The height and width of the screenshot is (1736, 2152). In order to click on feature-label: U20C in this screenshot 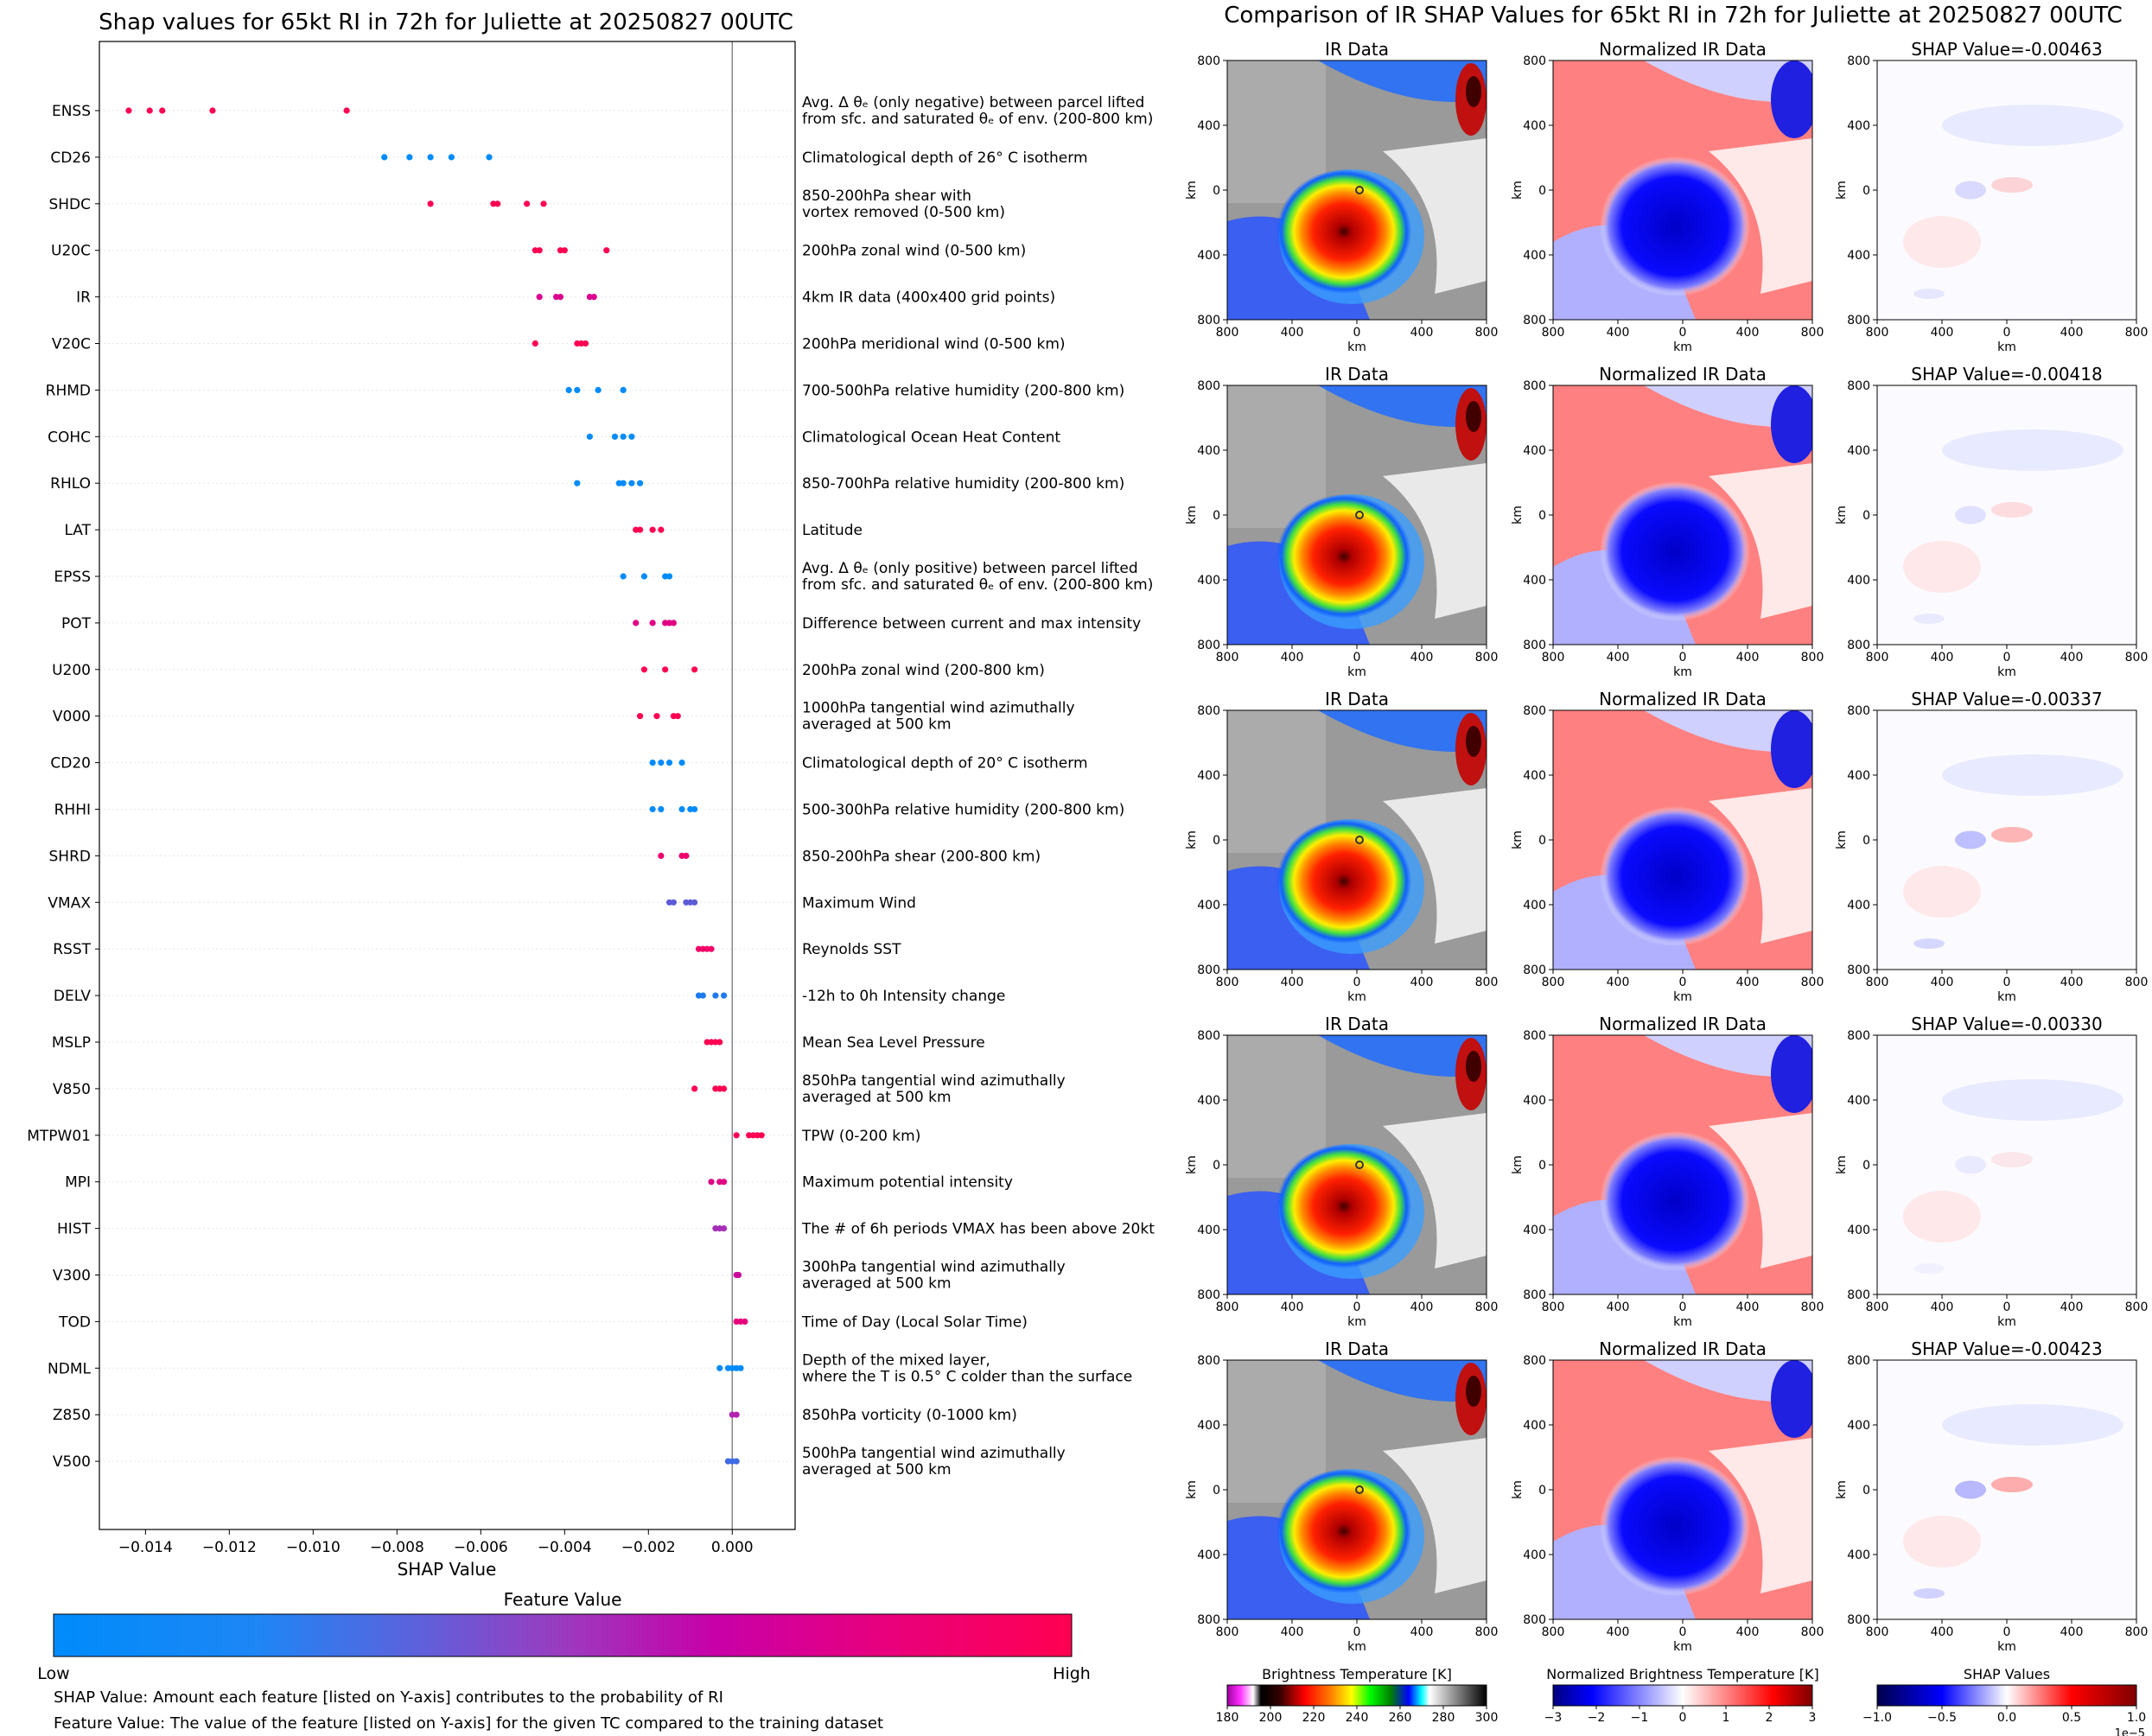, I will do `click(71, 251)`.